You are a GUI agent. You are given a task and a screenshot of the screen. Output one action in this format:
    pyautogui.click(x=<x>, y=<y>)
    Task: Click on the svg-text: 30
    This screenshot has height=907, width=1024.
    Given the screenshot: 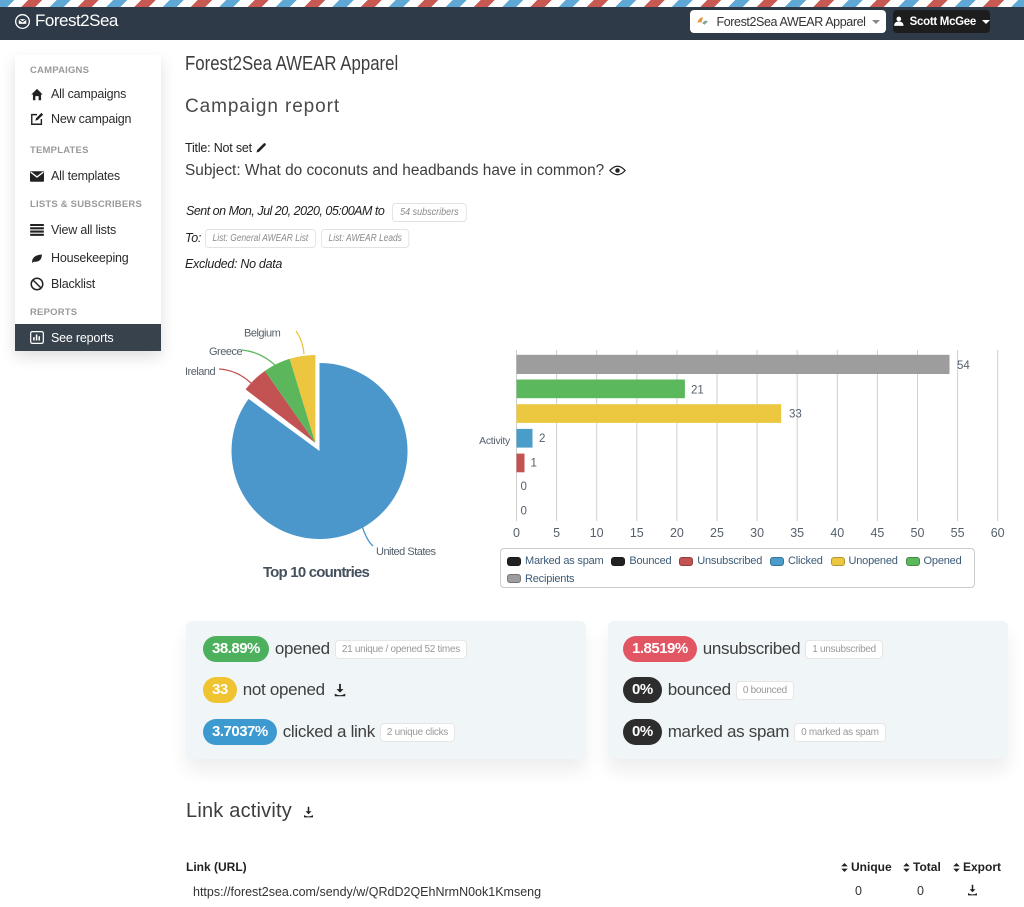 What is the action you would take?
    pyautogui.click(x=757, y=533)
    